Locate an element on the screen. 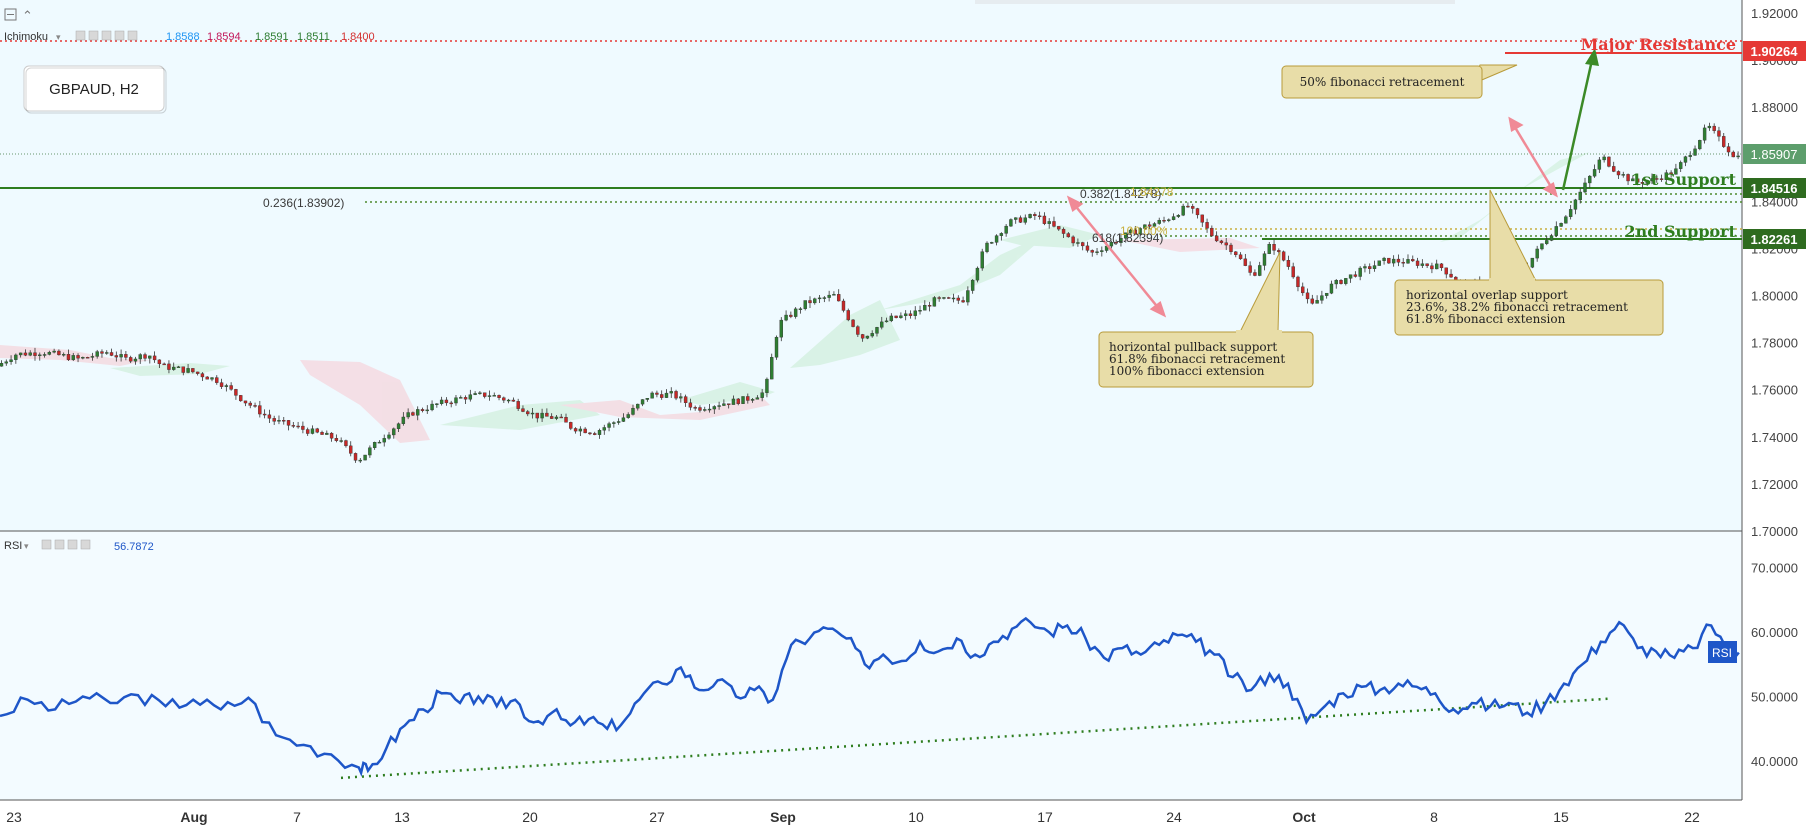 The height and width of the screenshot is (829, 1806). rsi-badge: RSI is located at coordinates (1722, 652).